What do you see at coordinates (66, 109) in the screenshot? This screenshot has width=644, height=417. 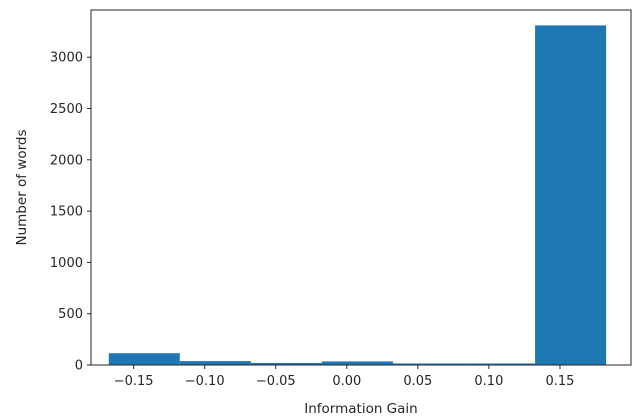 I see `y-tick-label: 2500` at bounding box center [66, 109].